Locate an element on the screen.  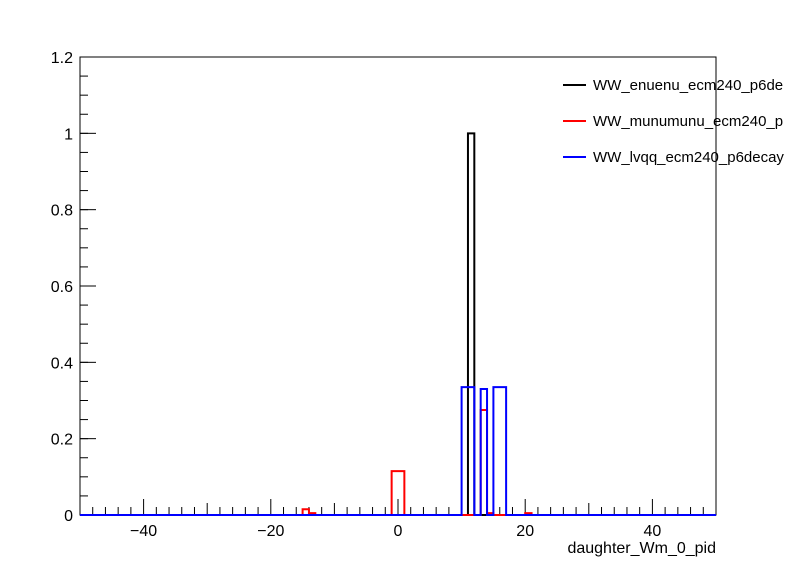
x-tick-label: −40 is located at coordinates (143, 531).